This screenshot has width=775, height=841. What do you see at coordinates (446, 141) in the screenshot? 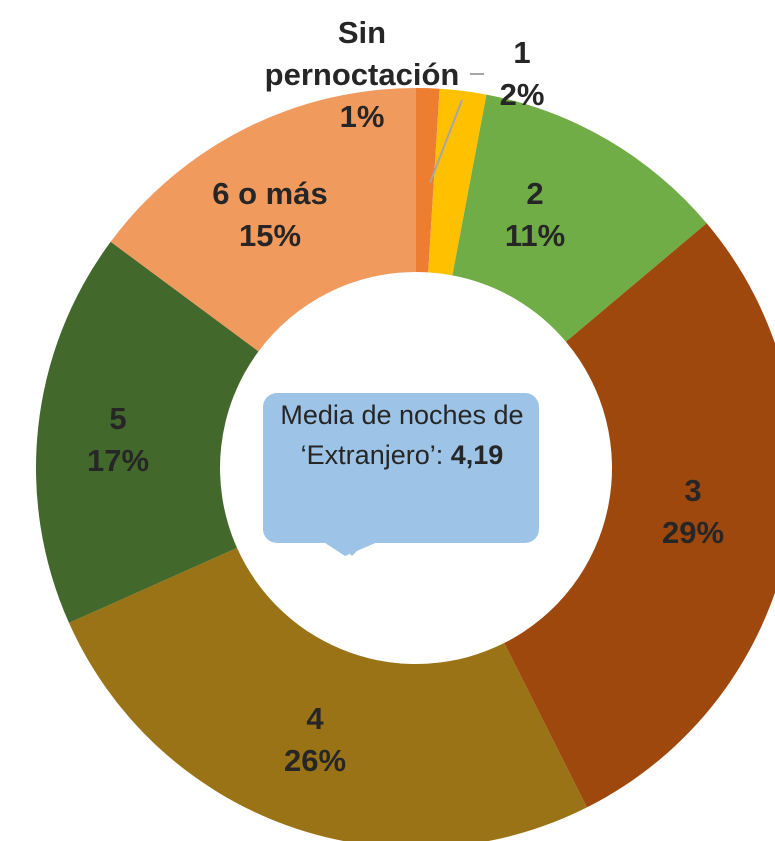
I see `leader-line` at bounding box center [446, 141].